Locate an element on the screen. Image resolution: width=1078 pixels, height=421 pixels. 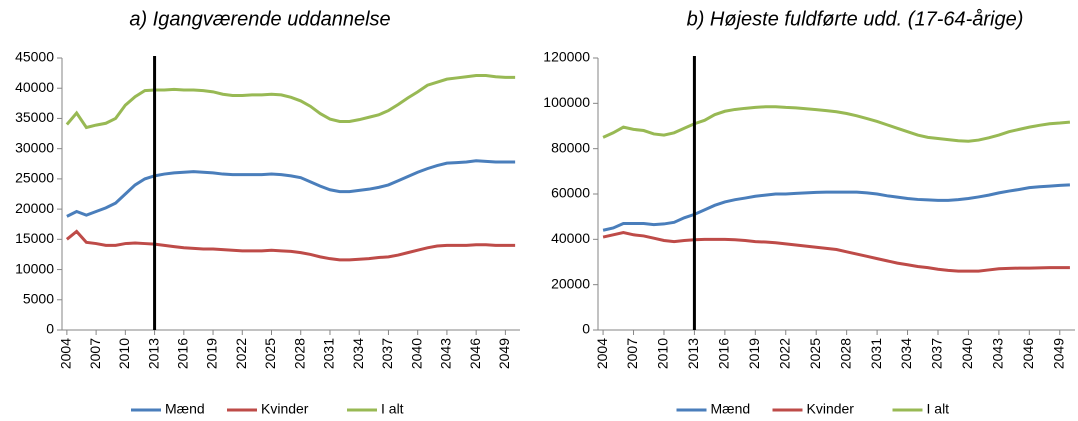
chart-title: a) Igangværende uddannelse is located at coordinates (259, 19).